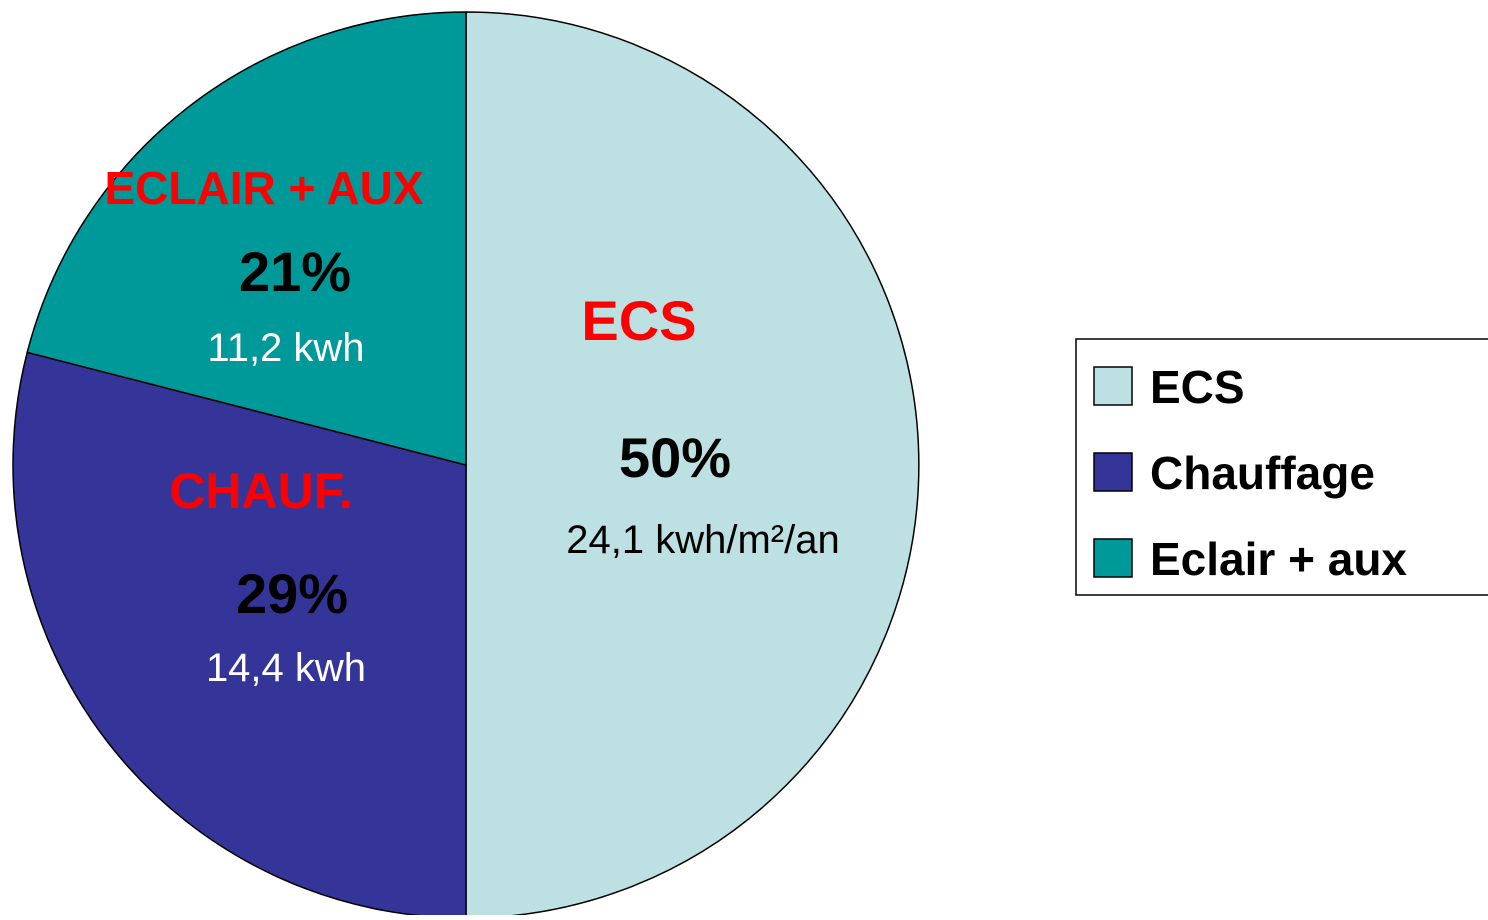 This screenshot has width=1488, height=920. What do you see at coordinates (295, 271) in the screenshot?
I see `slice-percent-eclair-aux: 21%` at bounding box center [295, 271].